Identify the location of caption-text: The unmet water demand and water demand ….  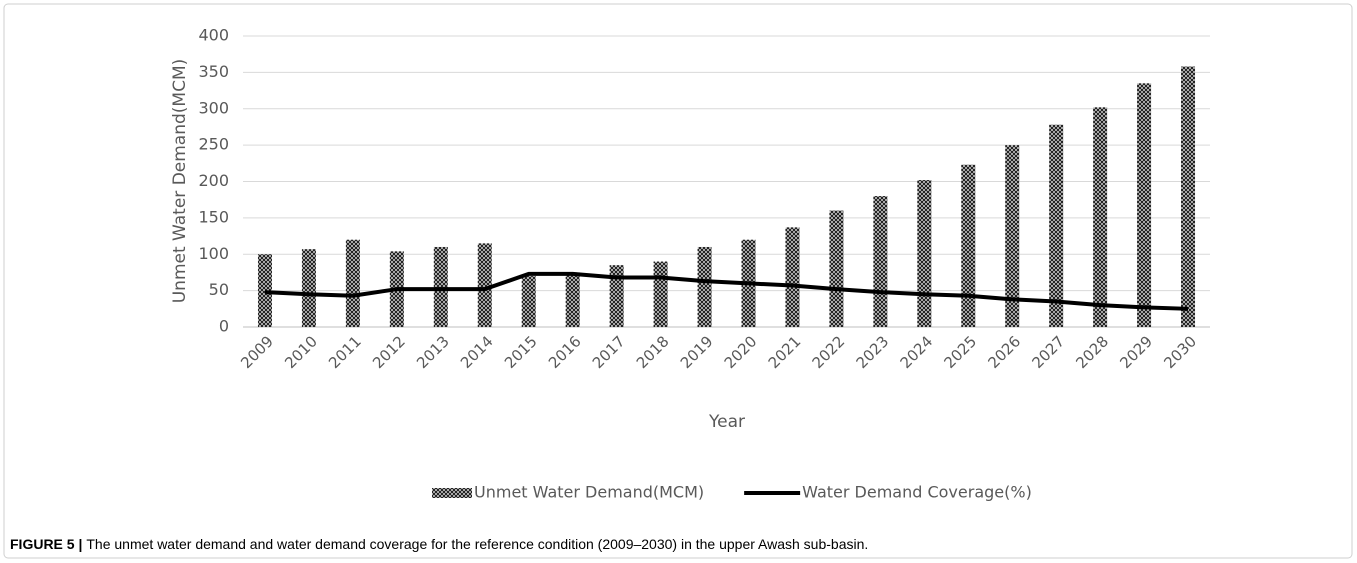
(477, 544).